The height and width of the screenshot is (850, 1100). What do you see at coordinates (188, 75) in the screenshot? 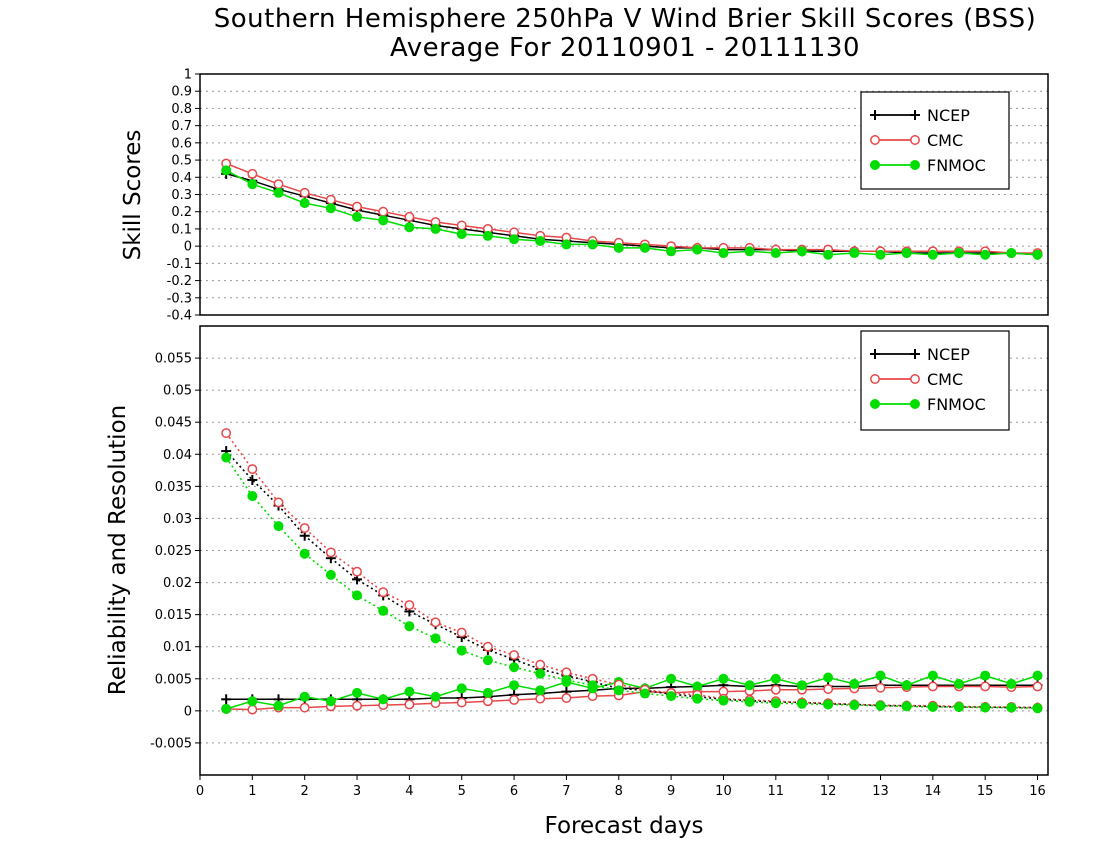
I see `y-tick-label: 1` at bounding box center [188, 75].